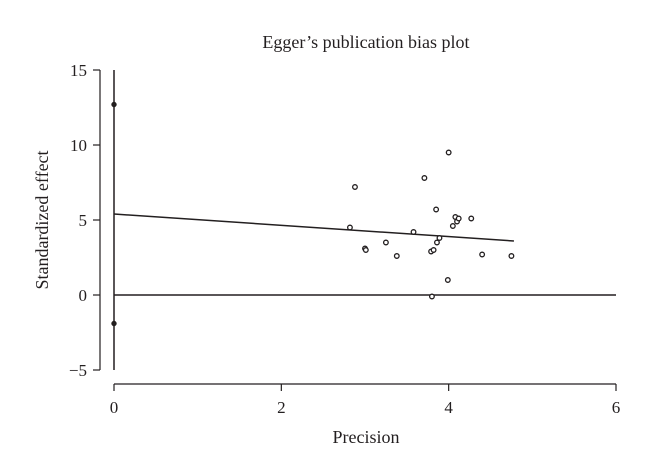 This screenshot has width=660, height=474. I want to click on chart-title: Egger’s publication bias plot, so click(365, 42).